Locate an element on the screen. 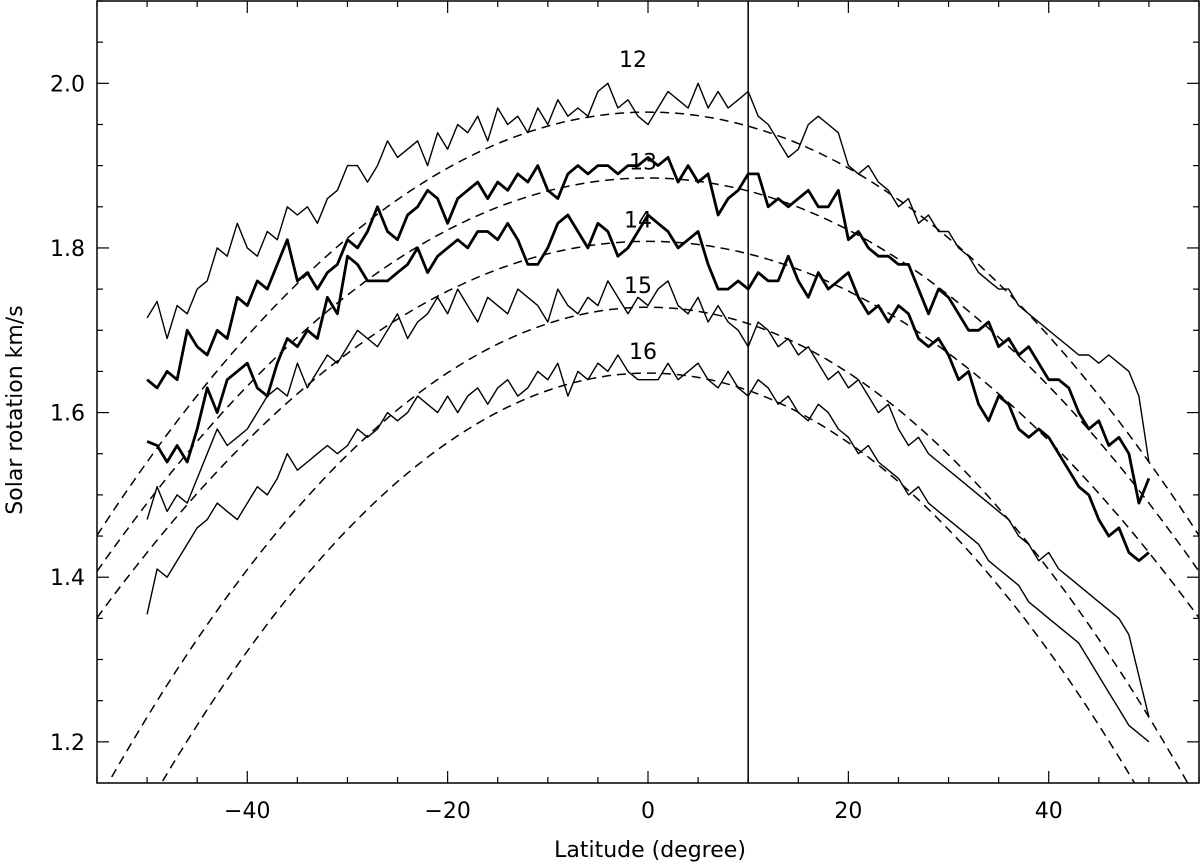 The image size is (1200, 865). y-axis-title: Solar rotation km/s is located at coordinates (15, 409).